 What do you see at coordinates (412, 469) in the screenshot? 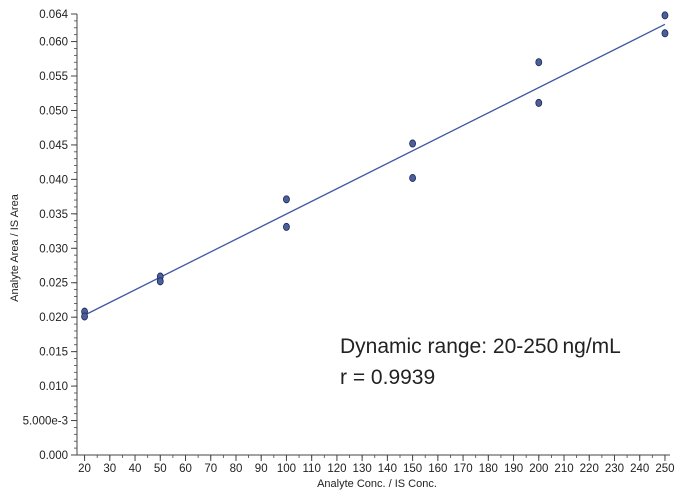
I see `x-tick-label: 150` at bounding box center [412, 469].